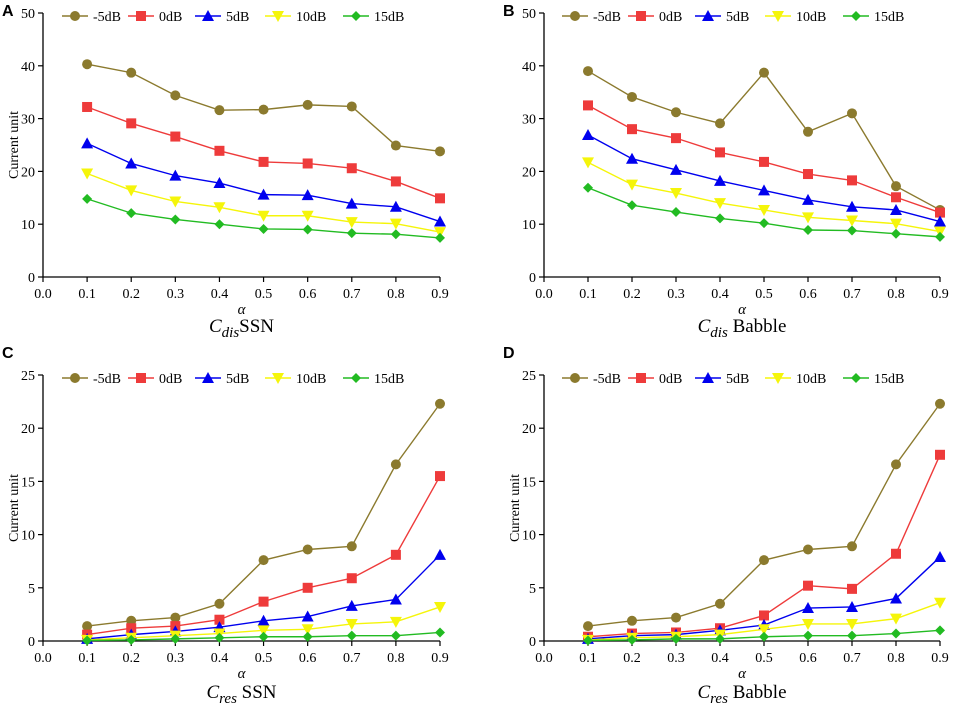 The height and width of the screenshot is (709, 957). Describe the element at coordinates (396, 658) in the screenshot. I see `x-tick-label: 0.8` at that location.